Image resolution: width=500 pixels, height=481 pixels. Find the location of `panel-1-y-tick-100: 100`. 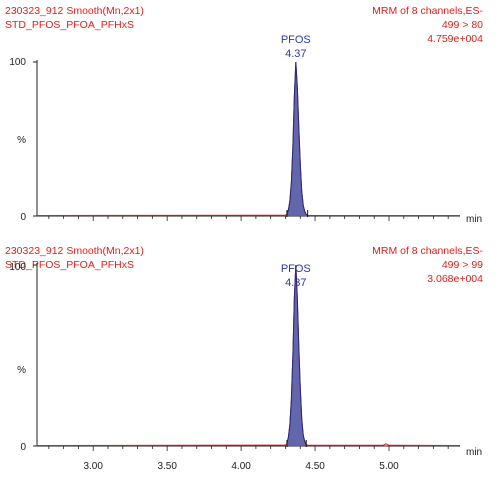

panel-1-y-tick-100: 100 is located at coordinates (17, 62).